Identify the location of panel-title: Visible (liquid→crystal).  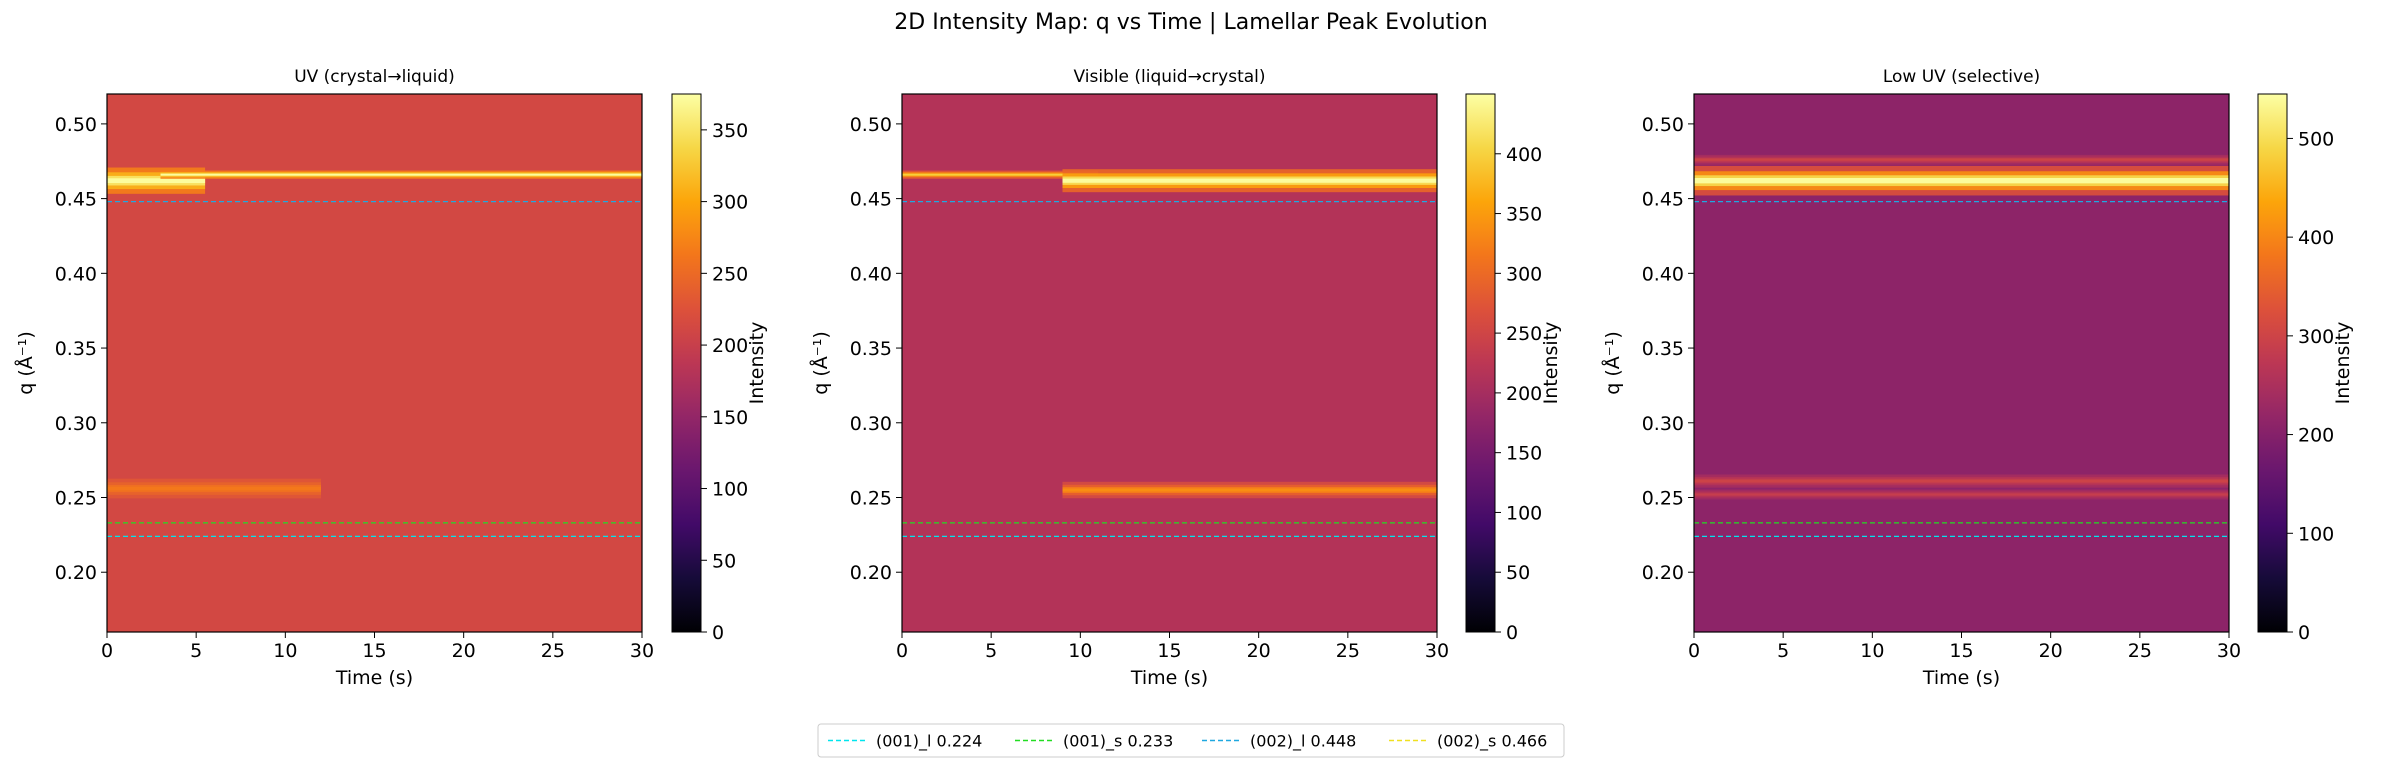
(1169, 77).